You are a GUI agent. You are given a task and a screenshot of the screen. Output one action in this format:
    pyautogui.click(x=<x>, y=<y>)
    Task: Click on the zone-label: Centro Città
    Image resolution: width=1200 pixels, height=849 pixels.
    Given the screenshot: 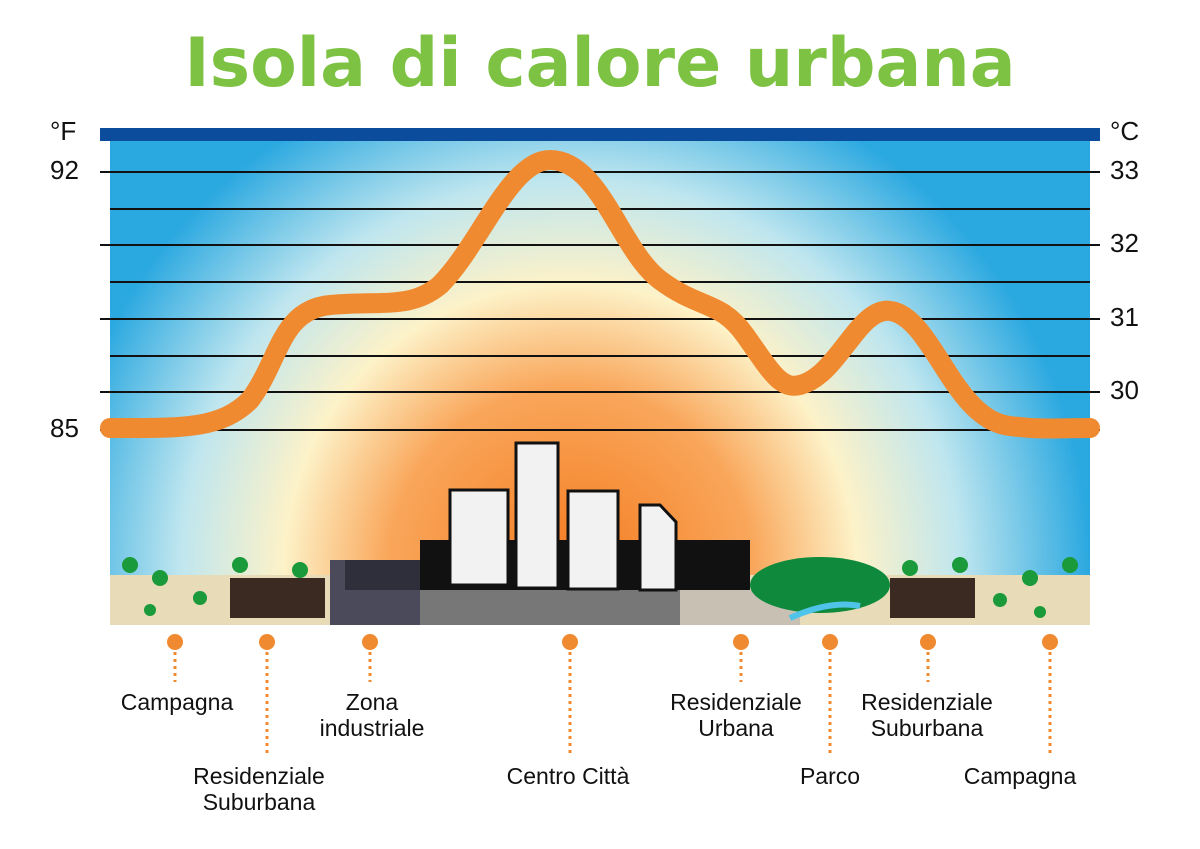 What is the action you would take?
    pyautogui.click(x=568, y=776)
    